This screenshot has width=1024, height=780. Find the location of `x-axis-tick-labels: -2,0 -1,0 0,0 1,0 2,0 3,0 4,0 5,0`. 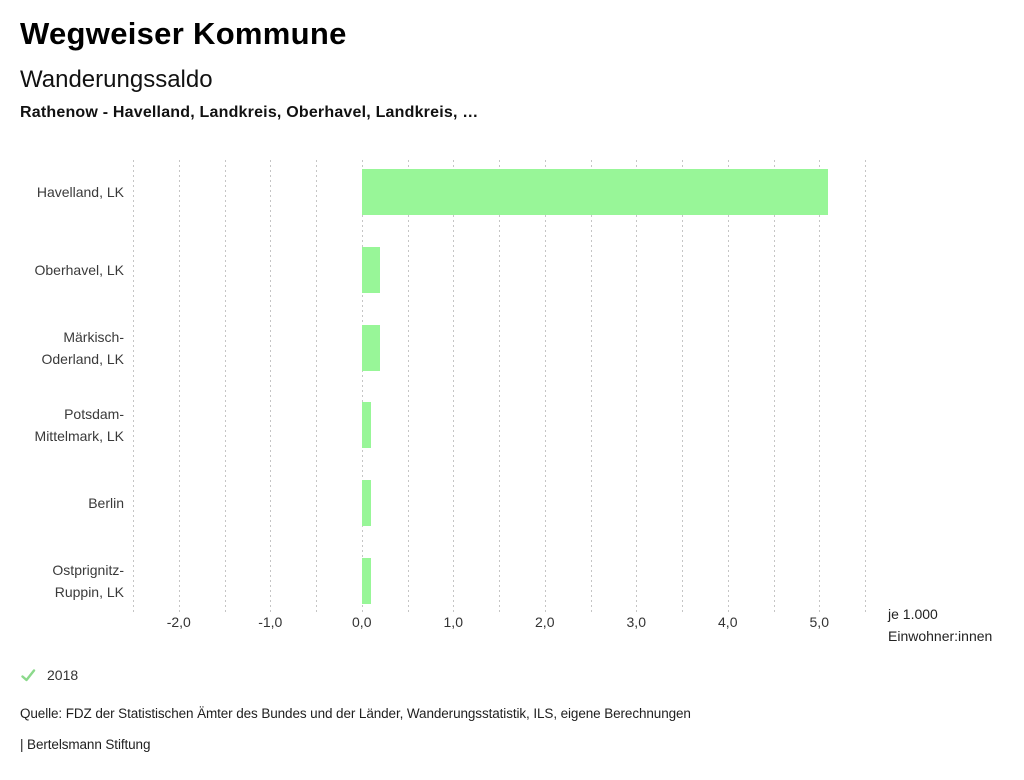

x-axis-tick-labels: -2,0 -1,0 0,0 1,0 2,0 3,0 4,0 5,0 is located at coordinates (499, 624).